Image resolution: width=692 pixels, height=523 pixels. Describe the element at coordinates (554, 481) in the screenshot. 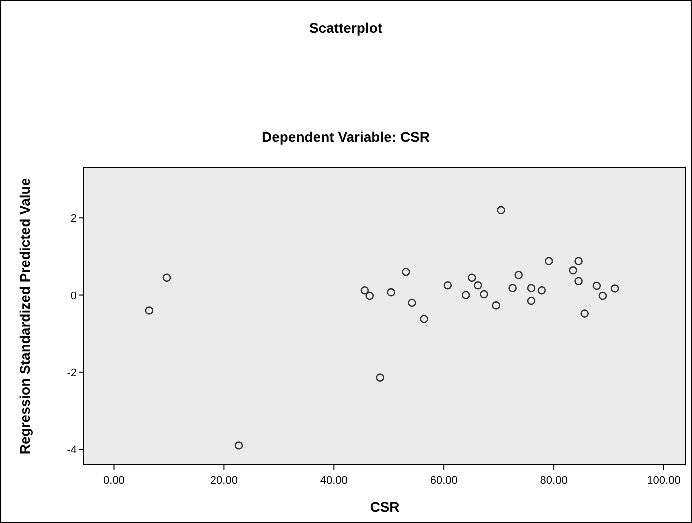

I see `x-tick-label: 80.00` at that location.